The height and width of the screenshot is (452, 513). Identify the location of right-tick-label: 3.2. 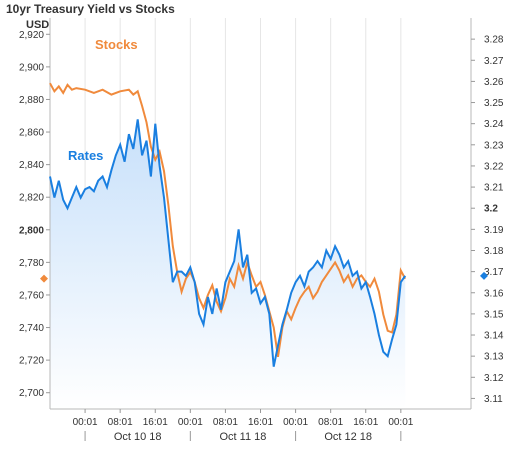
(491, 209).